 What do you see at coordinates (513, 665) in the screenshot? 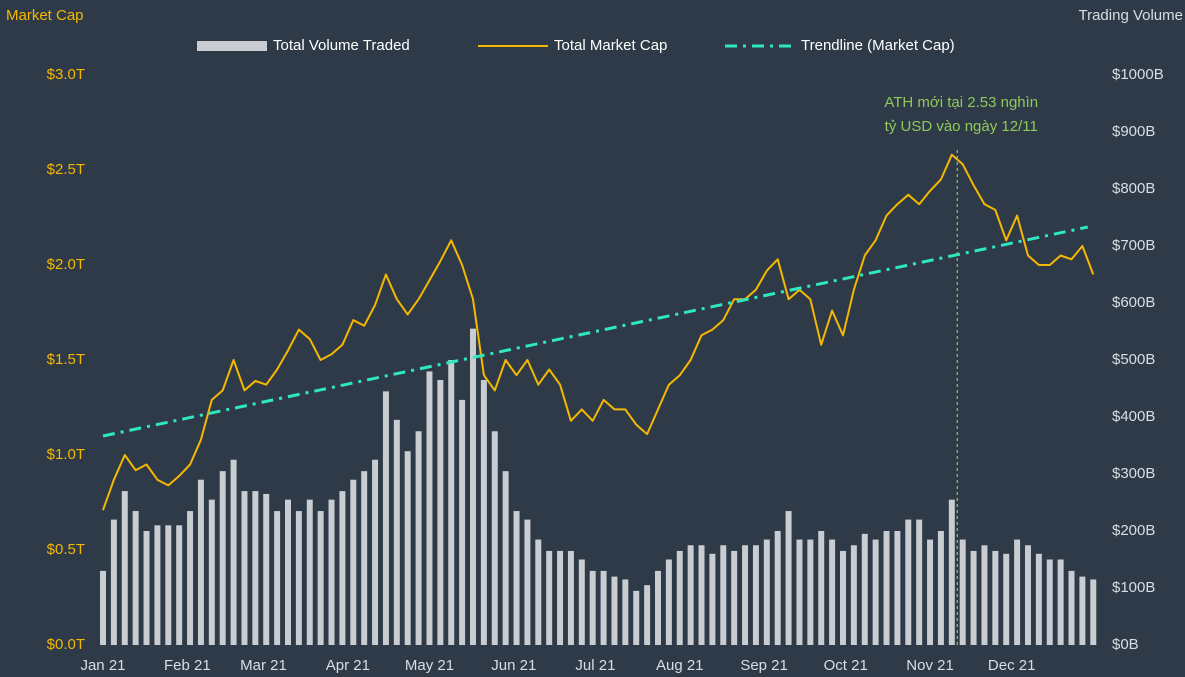
I see `x-tick-label: Jun 21` at bounding box center [513, 665].